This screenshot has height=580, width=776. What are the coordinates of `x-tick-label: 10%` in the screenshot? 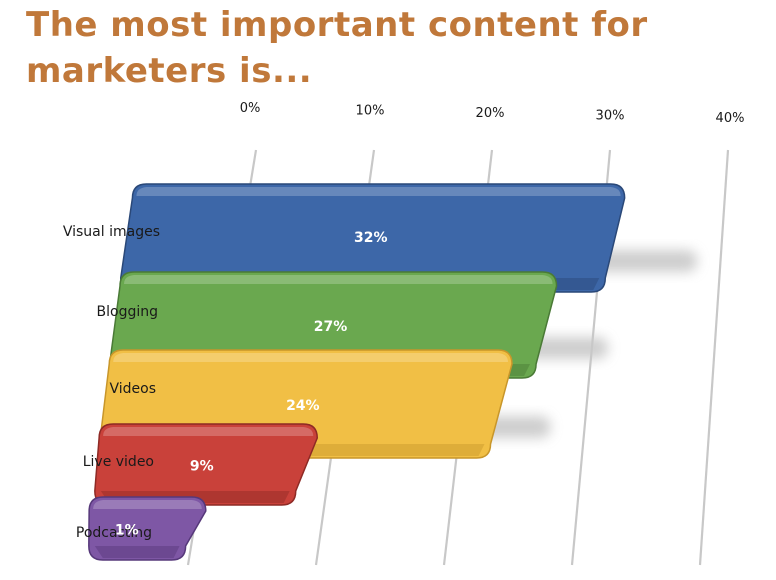 It's located at (370, 111).